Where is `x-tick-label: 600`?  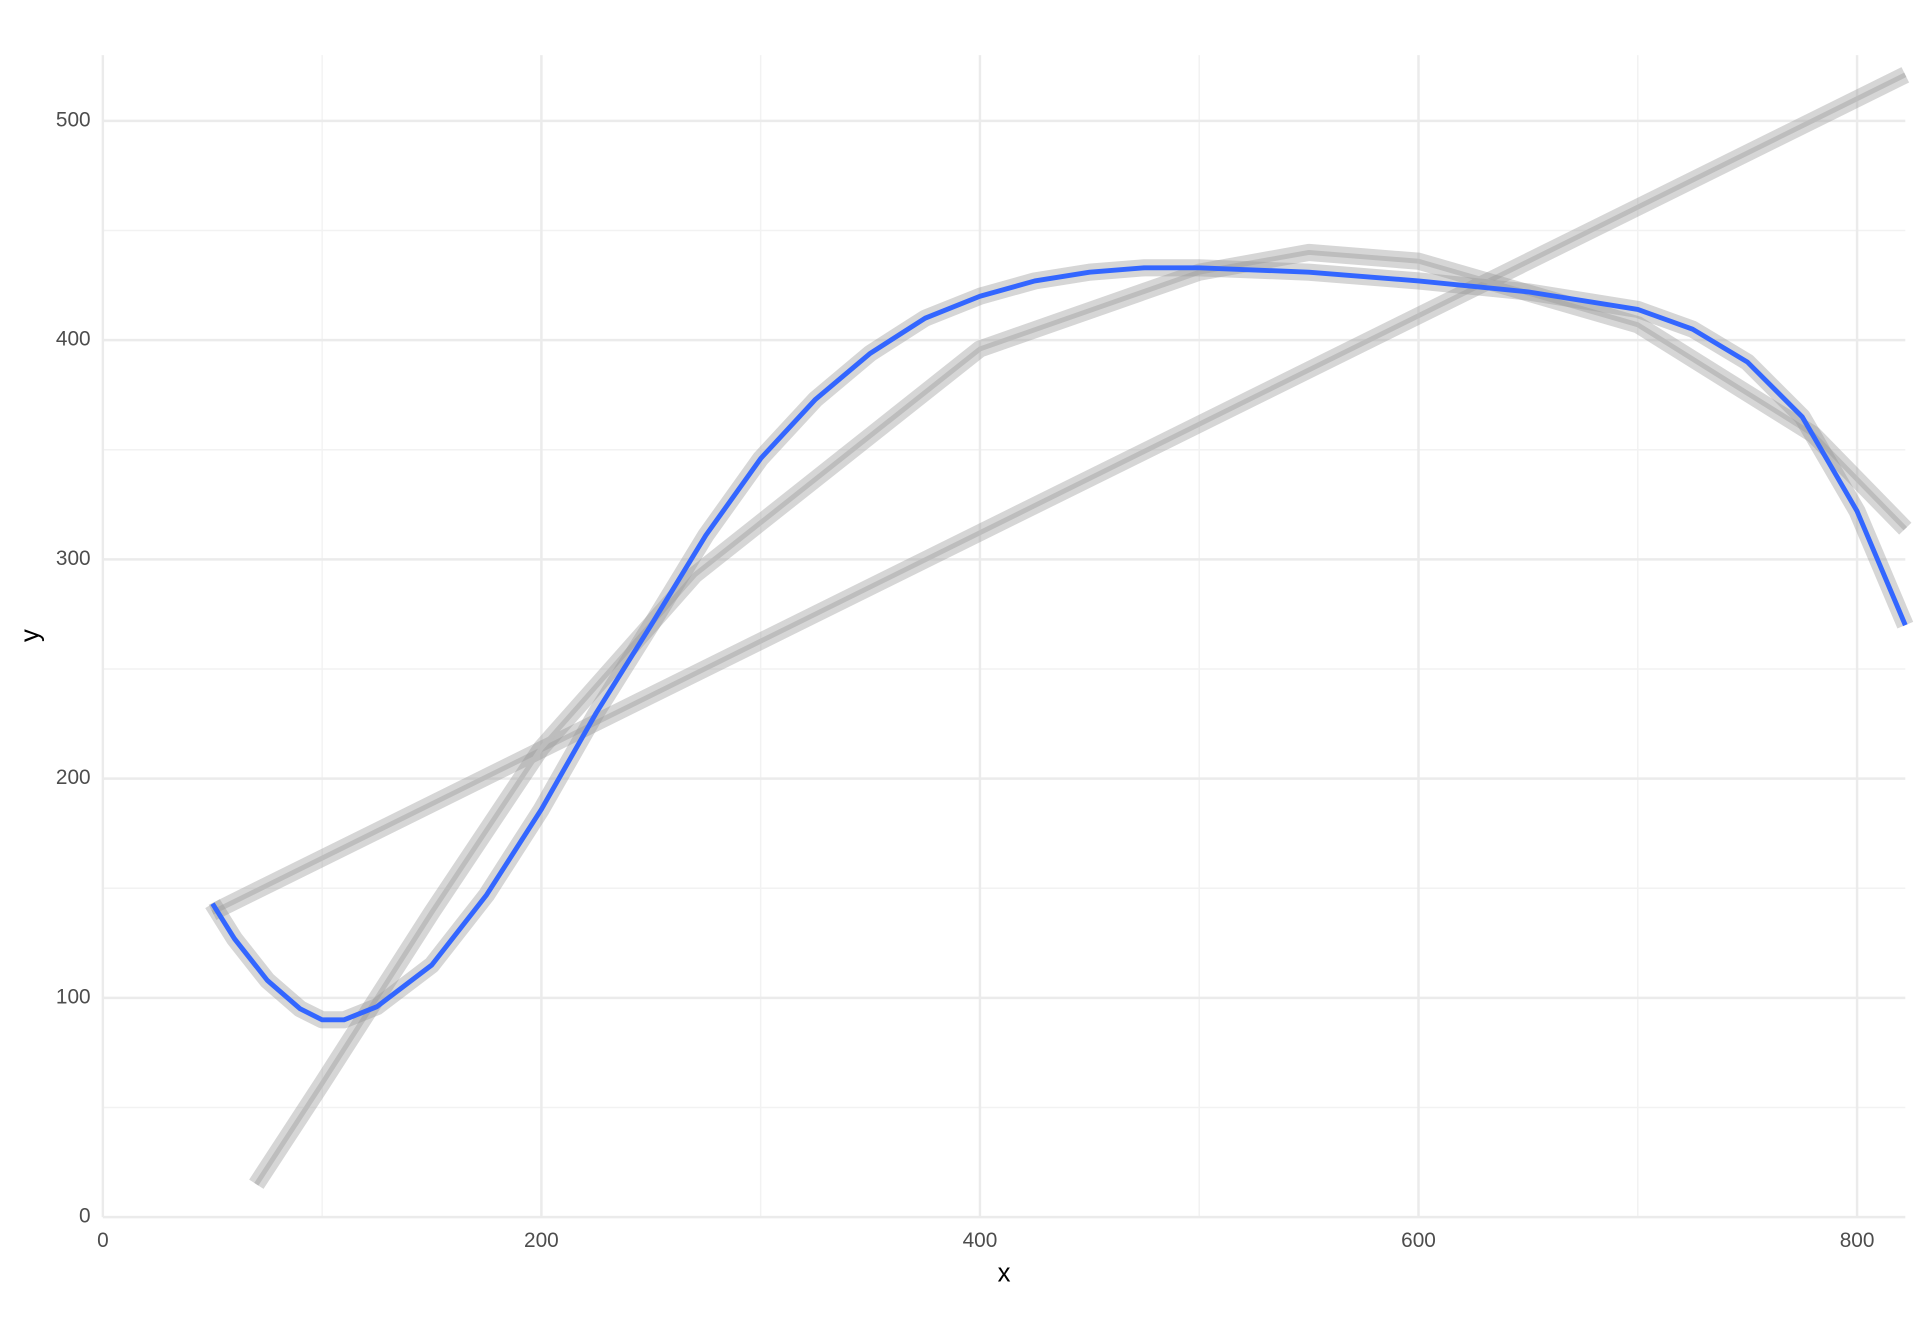
x-tick-label: 600 is located at coordinates (1418, 1240).